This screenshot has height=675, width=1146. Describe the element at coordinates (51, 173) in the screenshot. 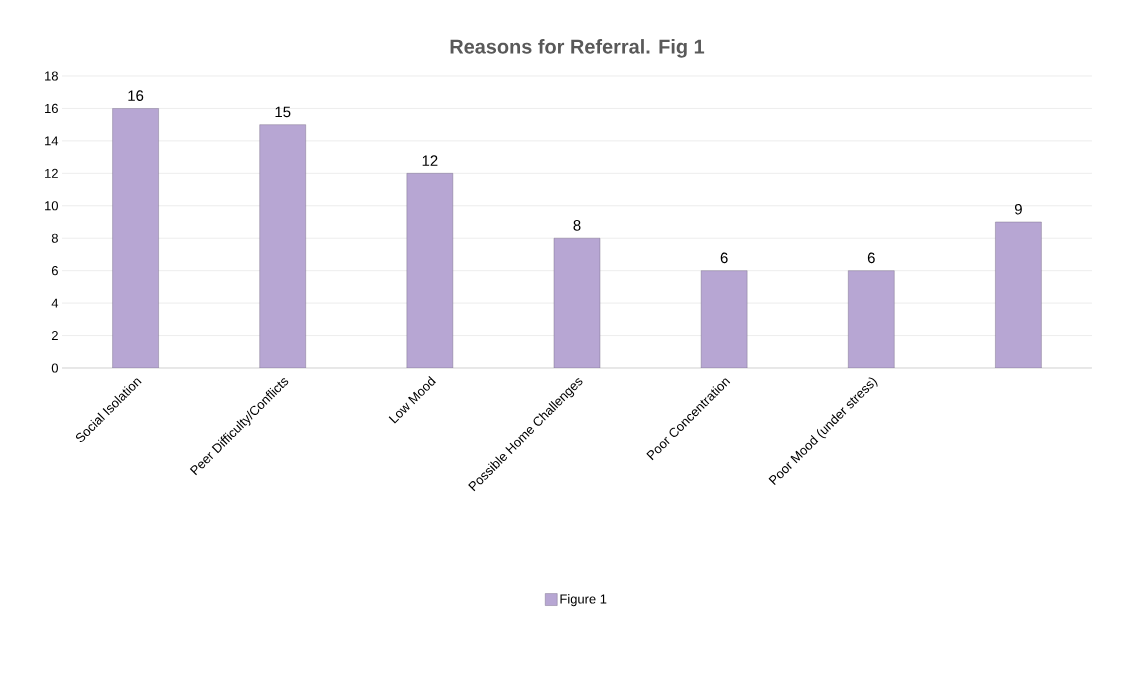

I see `y-tick-label: 12` at that location.